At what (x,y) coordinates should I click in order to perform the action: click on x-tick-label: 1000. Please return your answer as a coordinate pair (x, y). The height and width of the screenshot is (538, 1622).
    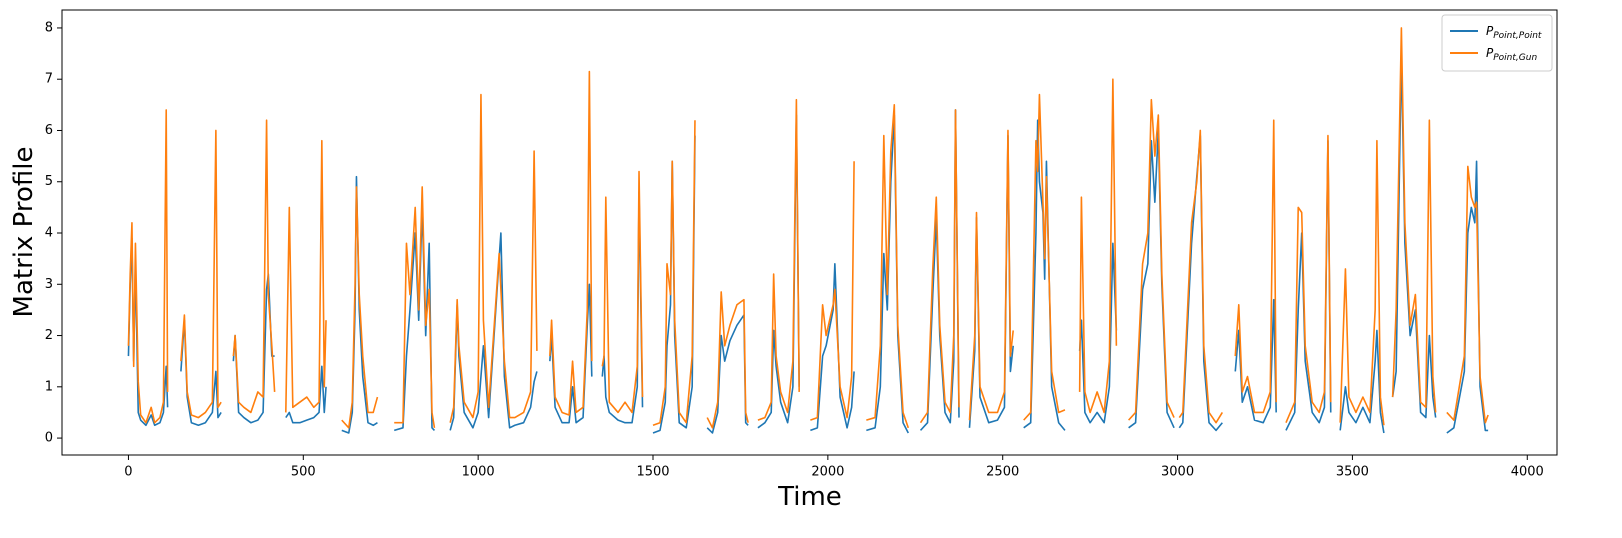
    Looking at the image, I should click on (478, 472).